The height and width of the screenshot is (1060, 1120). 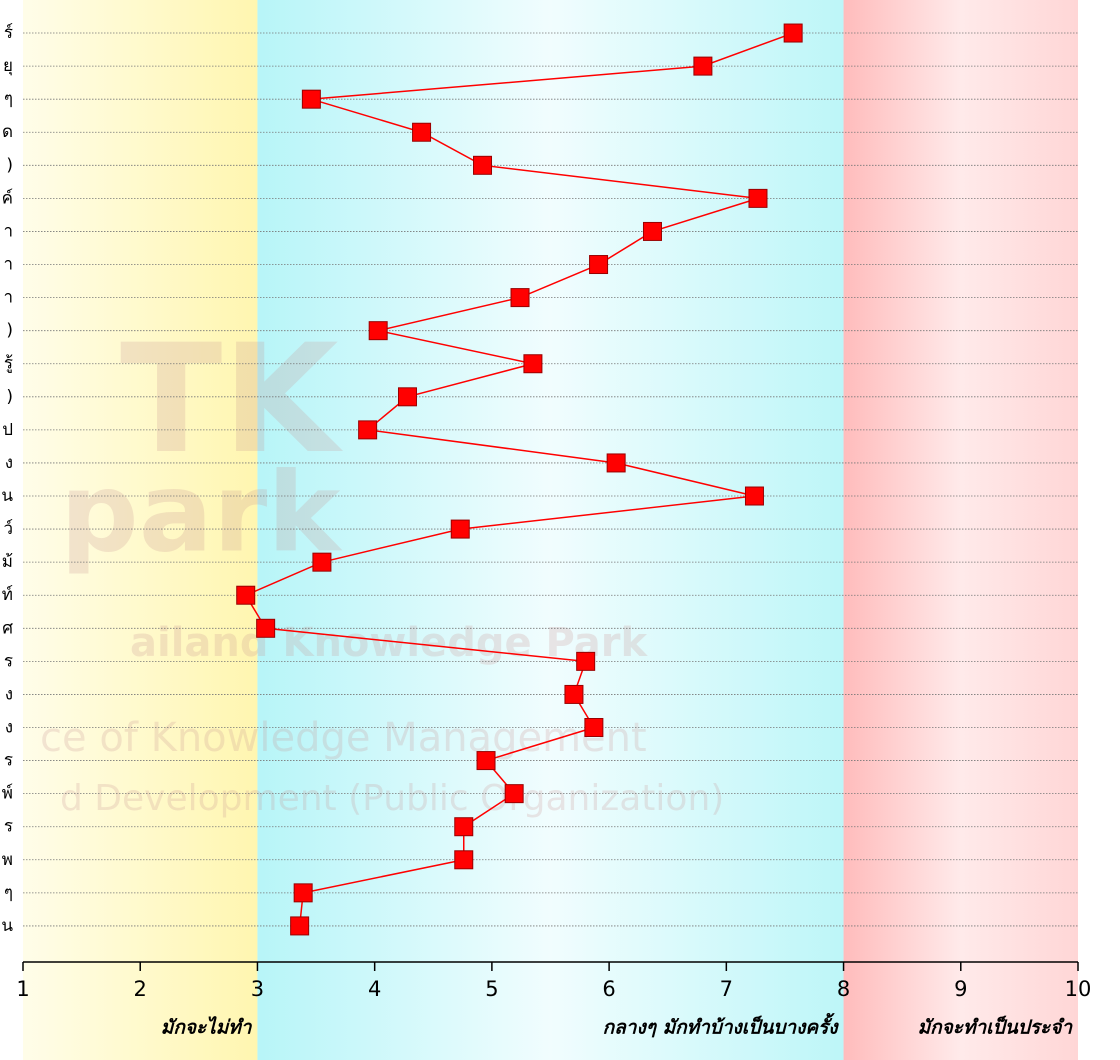 I want to click on watermark: park, so click(x=201, y=512).